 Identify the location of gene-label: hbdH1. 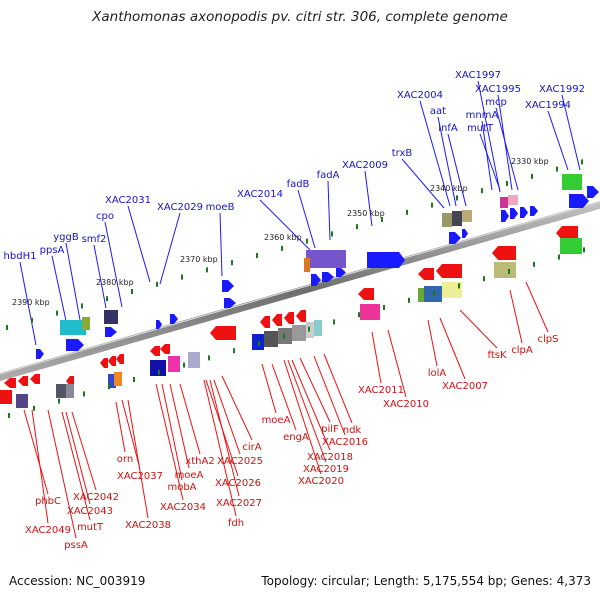
(20, 256).